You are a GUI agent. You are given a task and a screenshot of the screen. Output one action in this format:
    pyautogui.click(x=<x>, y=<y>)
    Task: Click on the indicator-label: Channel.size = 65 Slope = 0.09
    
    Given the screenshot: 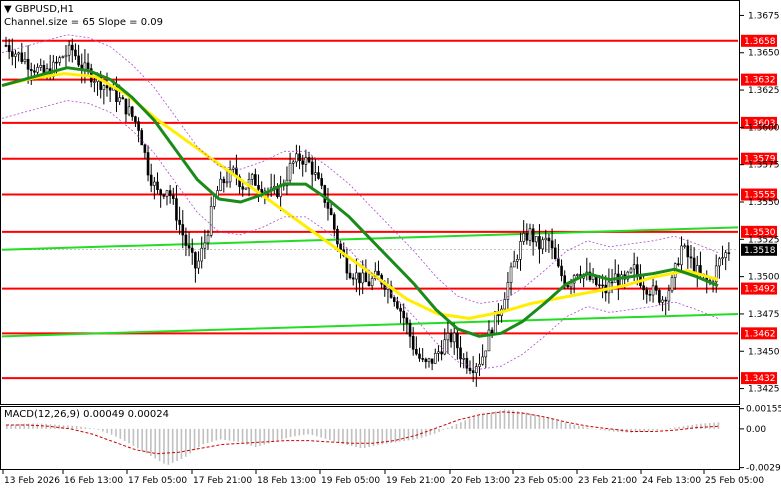 What is the action you would take?
    pyautogui.click(x=84, y=22)
    